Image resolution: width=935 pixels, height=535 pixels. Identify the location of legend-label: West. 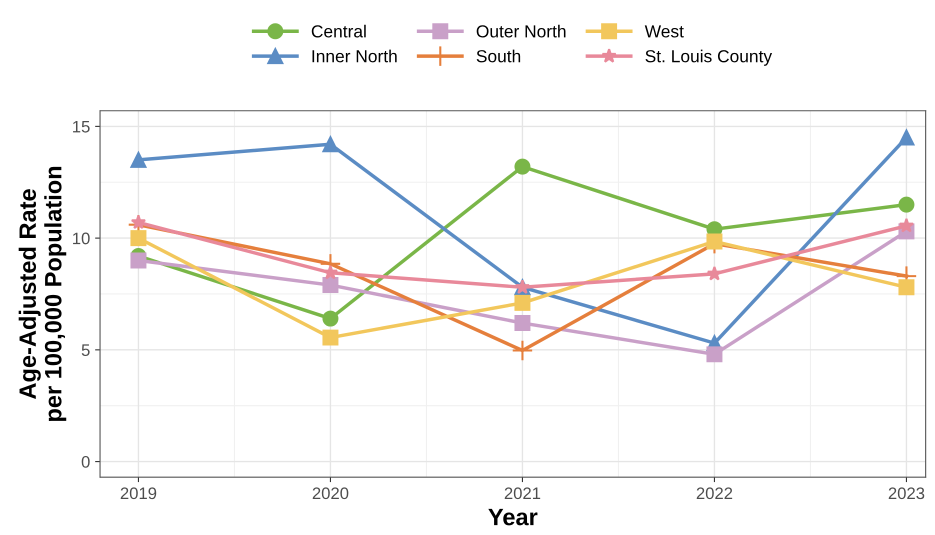
(664, 31).